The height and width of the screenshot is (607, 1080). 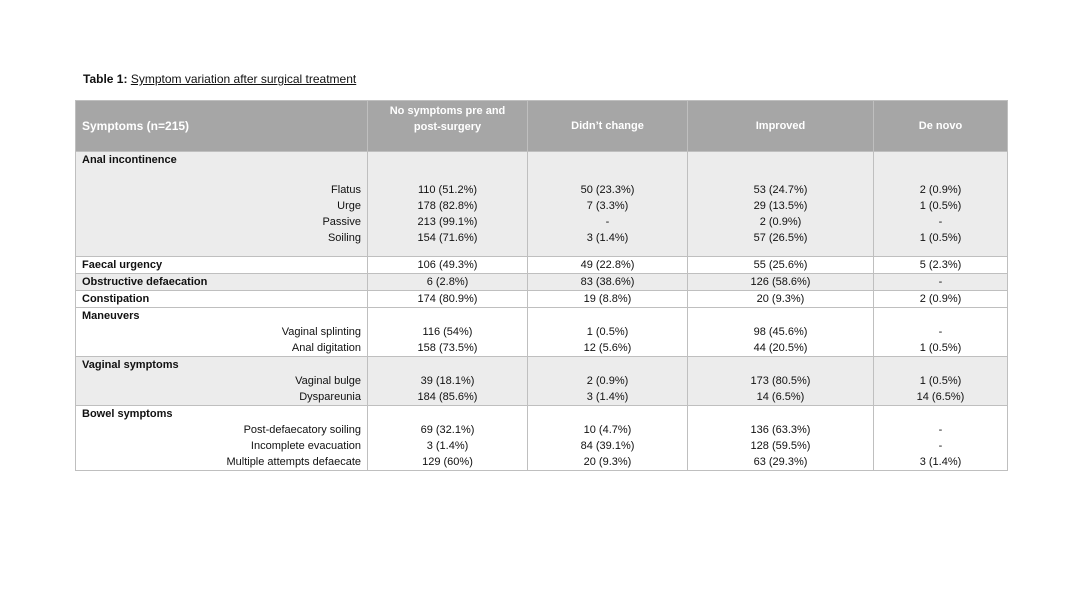 I want to click on group-title: Maneuvers, so click(x=111, y=316).